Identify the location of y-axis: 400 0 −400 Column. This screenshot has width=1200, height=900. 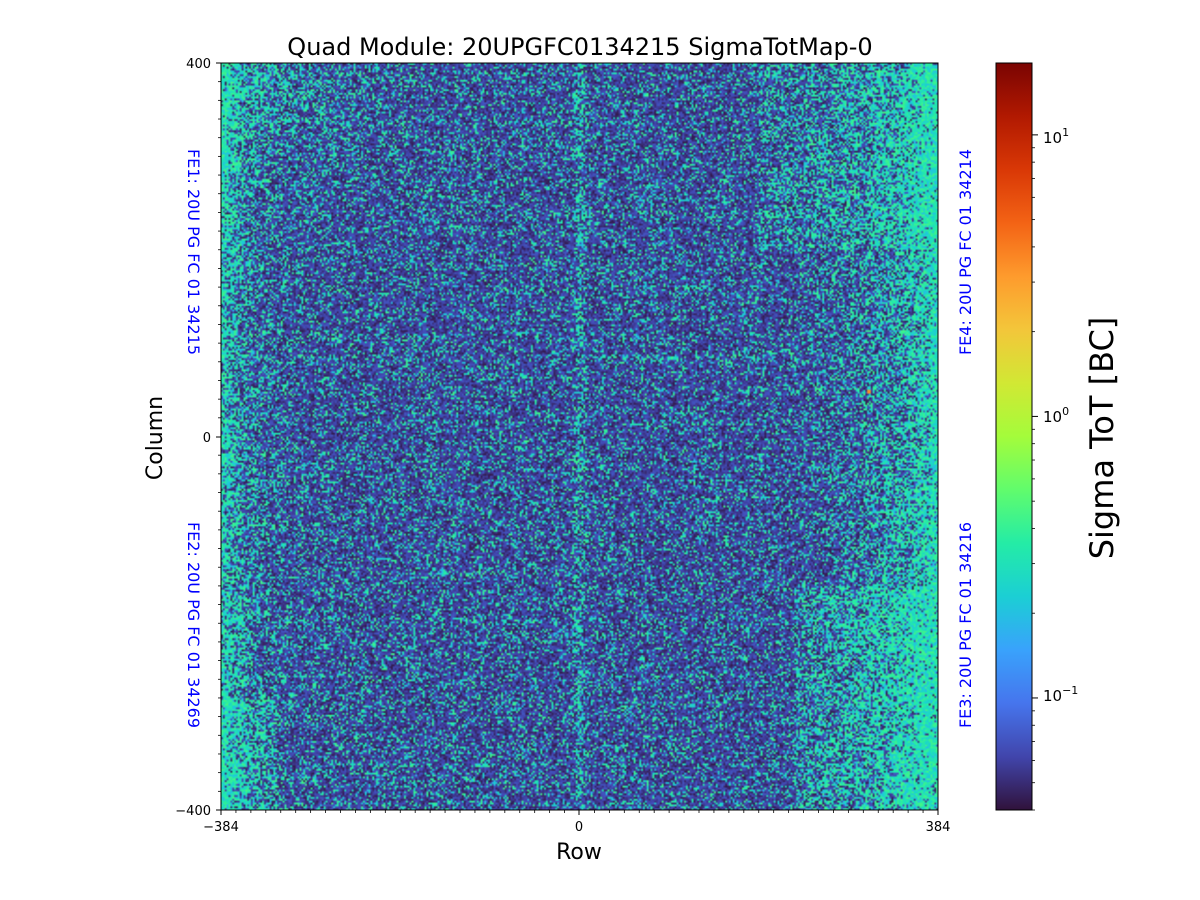
(182, 438).